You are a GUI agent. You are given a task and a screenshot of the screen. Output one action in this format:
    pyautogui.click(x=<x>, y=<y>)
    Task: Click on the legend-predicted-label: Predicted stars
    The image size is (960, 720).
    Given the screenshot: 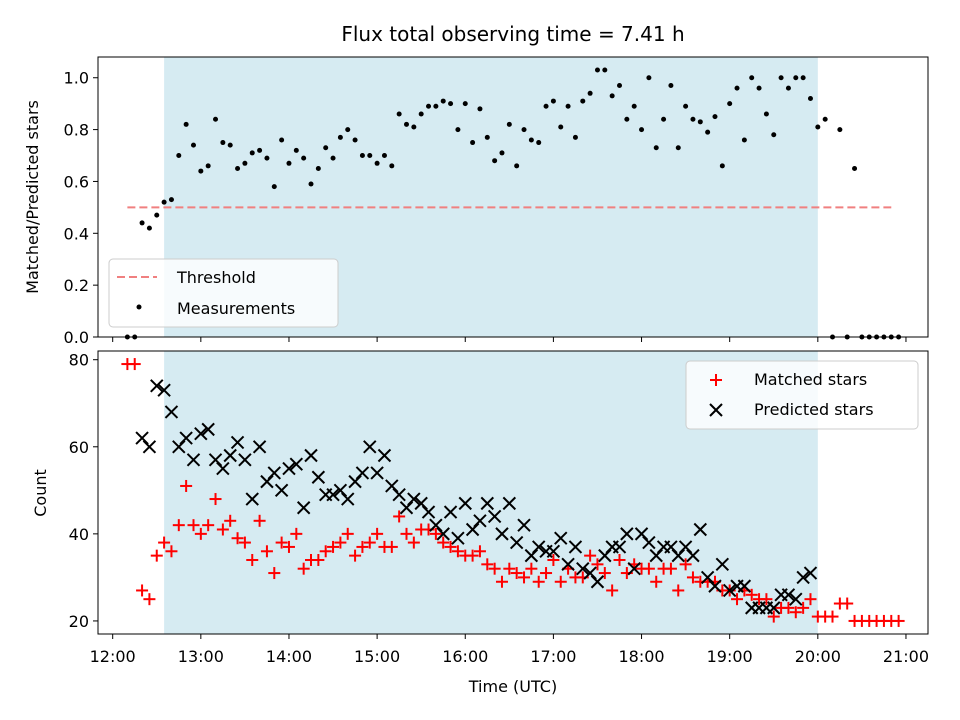 What is the action you would take?
    pyautogui.click(x=814, y=409)
    